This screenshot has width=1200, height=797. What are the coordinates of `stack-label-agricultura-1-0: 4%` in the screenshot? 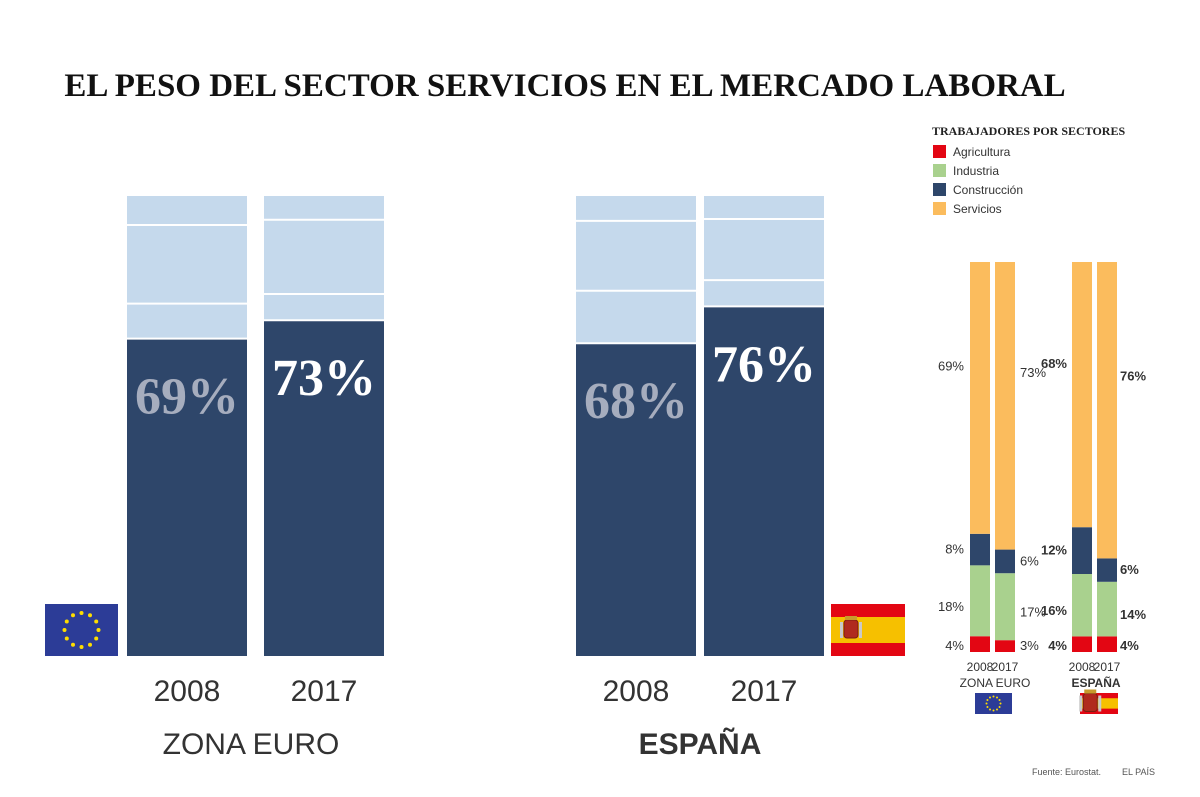 It's located at (1057, 645).